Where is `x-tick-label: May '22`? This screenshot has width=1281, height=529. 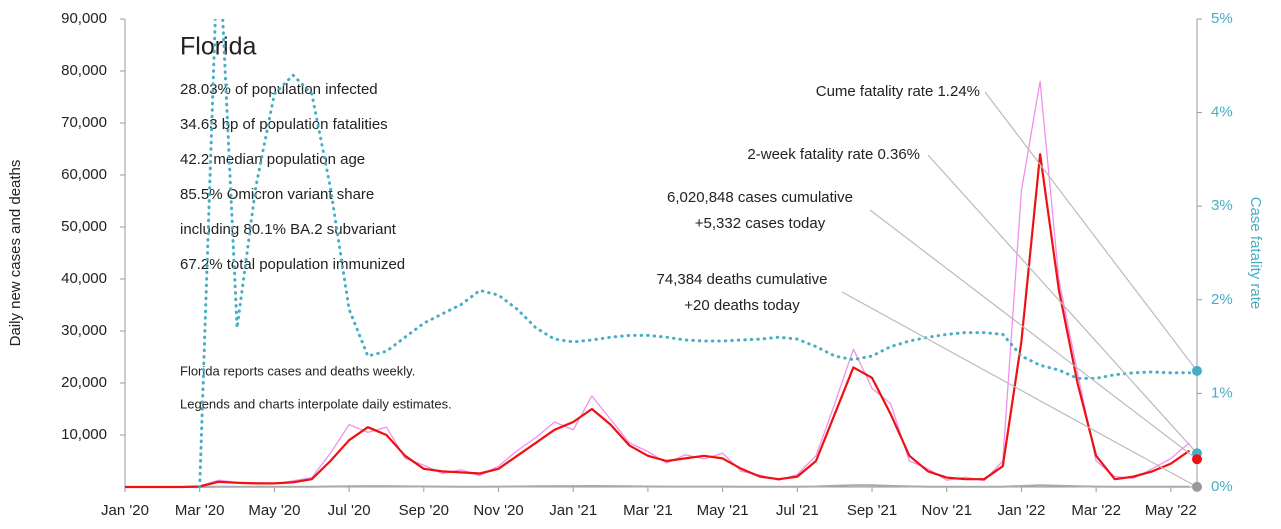
x-tick-label: May '22 is located at coordinates (1171, 510).